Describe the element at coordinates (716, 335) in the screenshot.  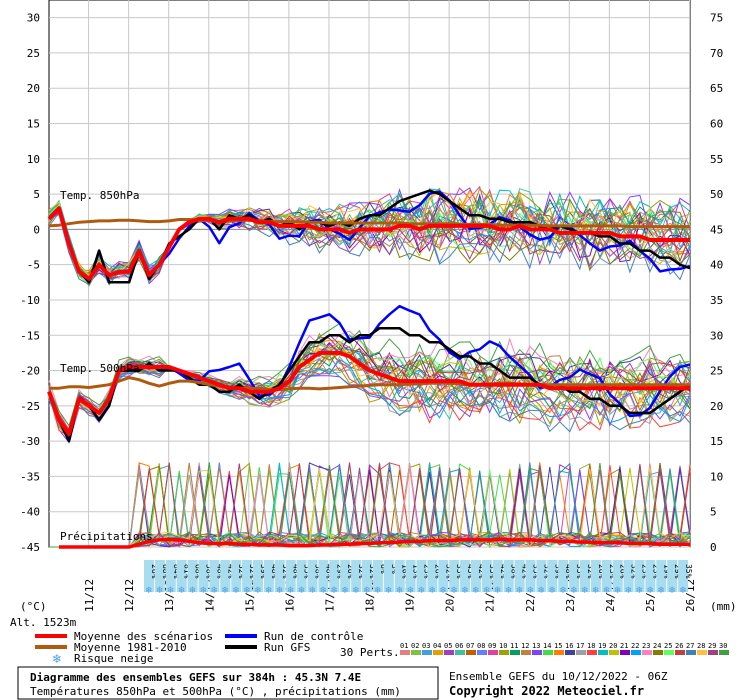
I see `right-tick-label: 30` at that location.